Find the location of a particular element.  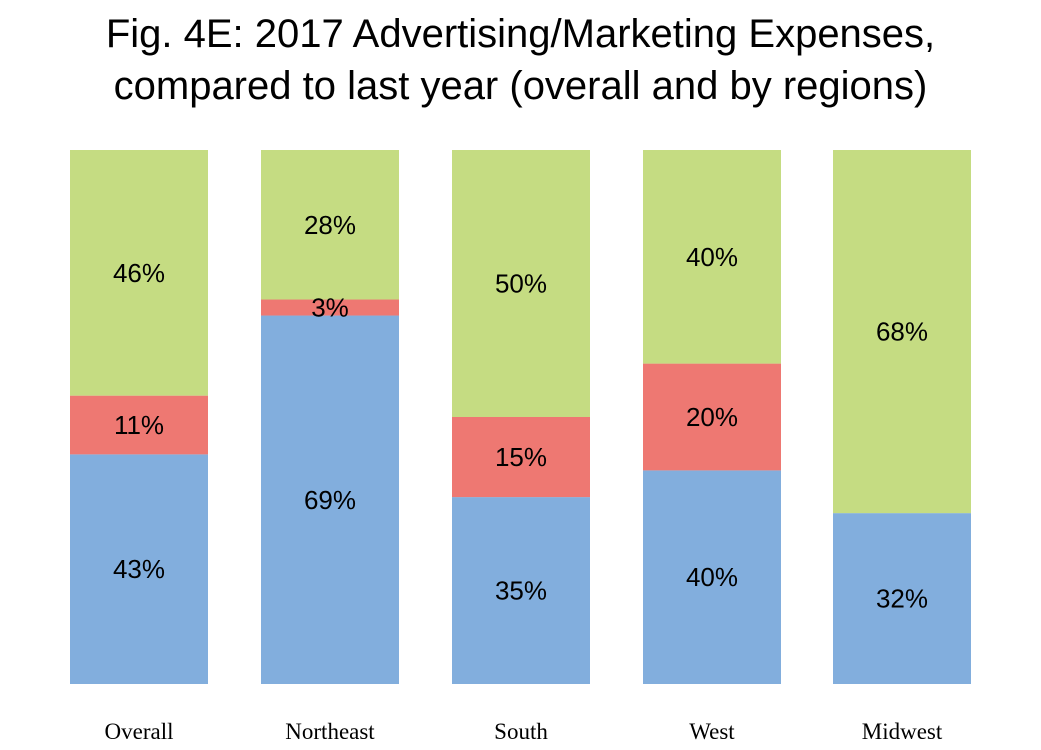

category-label-south: South is located at coordinates (521, 731).